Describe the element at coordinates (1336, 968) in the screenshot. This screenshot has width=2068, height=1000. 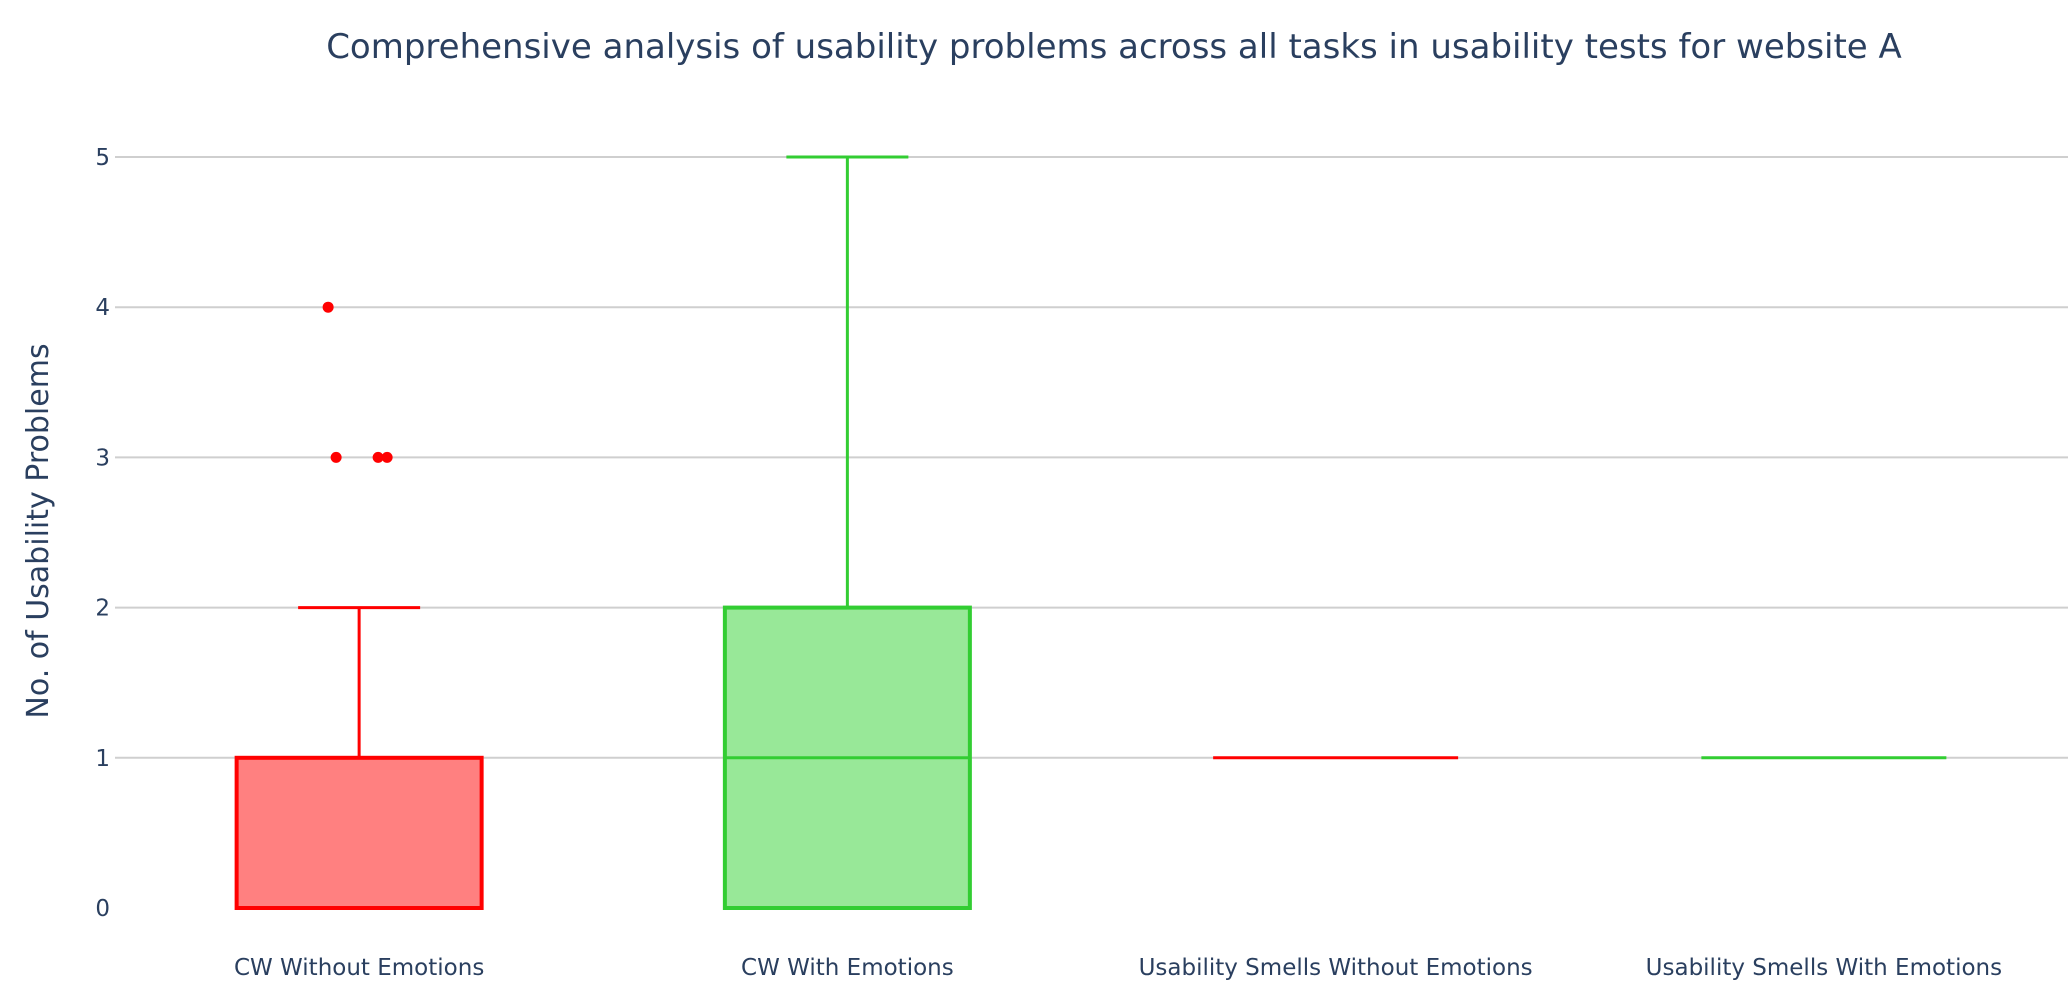
I see `x-category-label-3: Usability Smells Without Emotions` at that location.